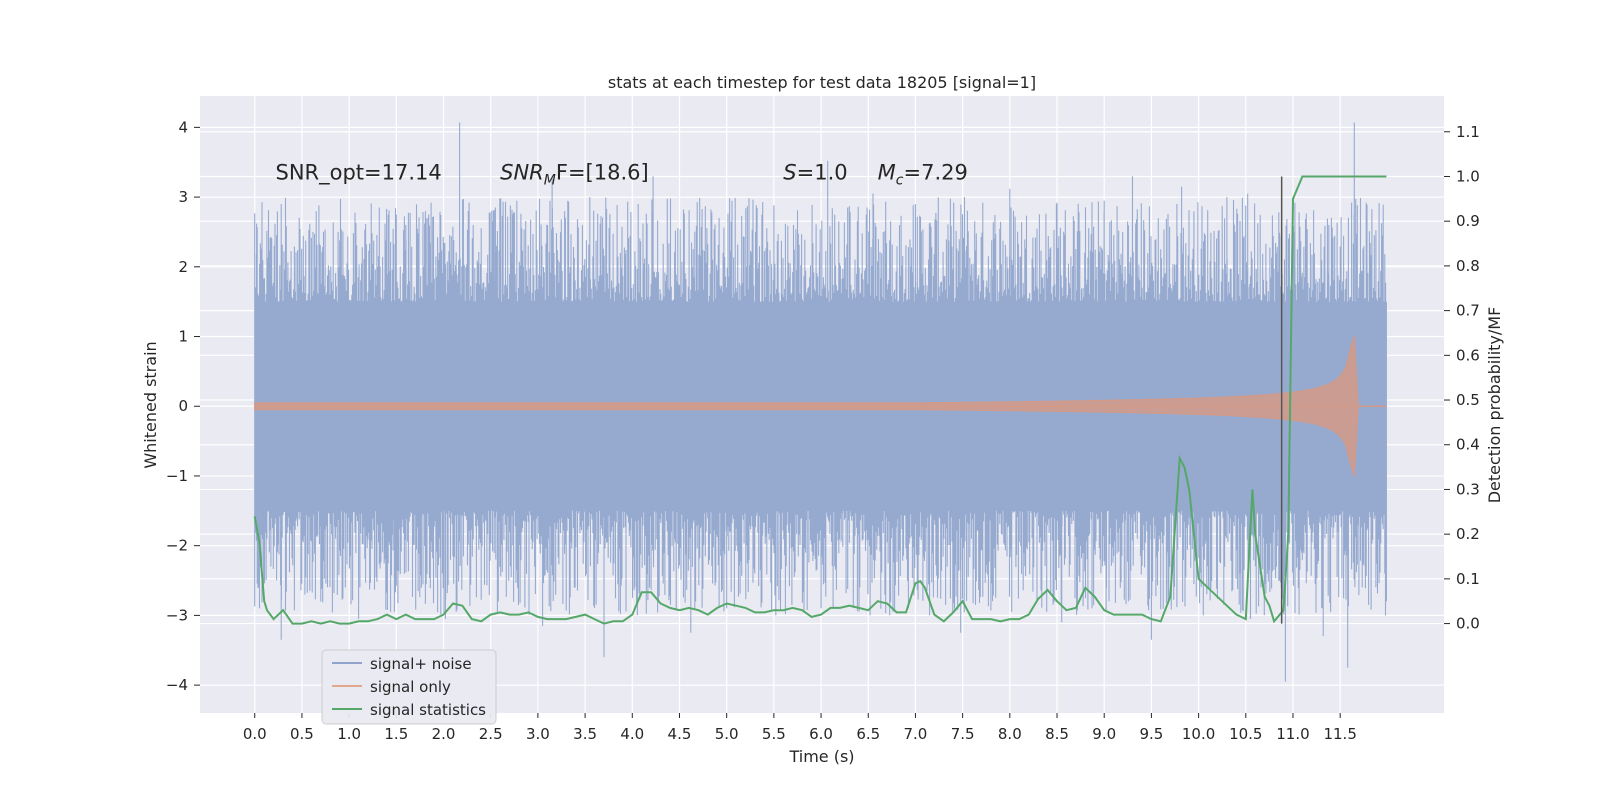 The width and height of the screenshot is (1600, 800). Describe the element at coordinates (491, 734) in the screenshot. I see `x-tick-label-5: 2.5` at that location.